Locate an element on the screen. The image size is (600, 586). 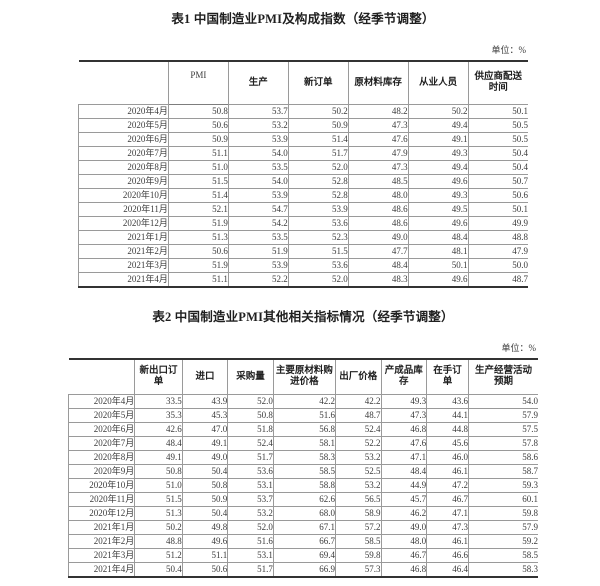
table-cell-value: 46.0 is located at coordinates (447, 457).